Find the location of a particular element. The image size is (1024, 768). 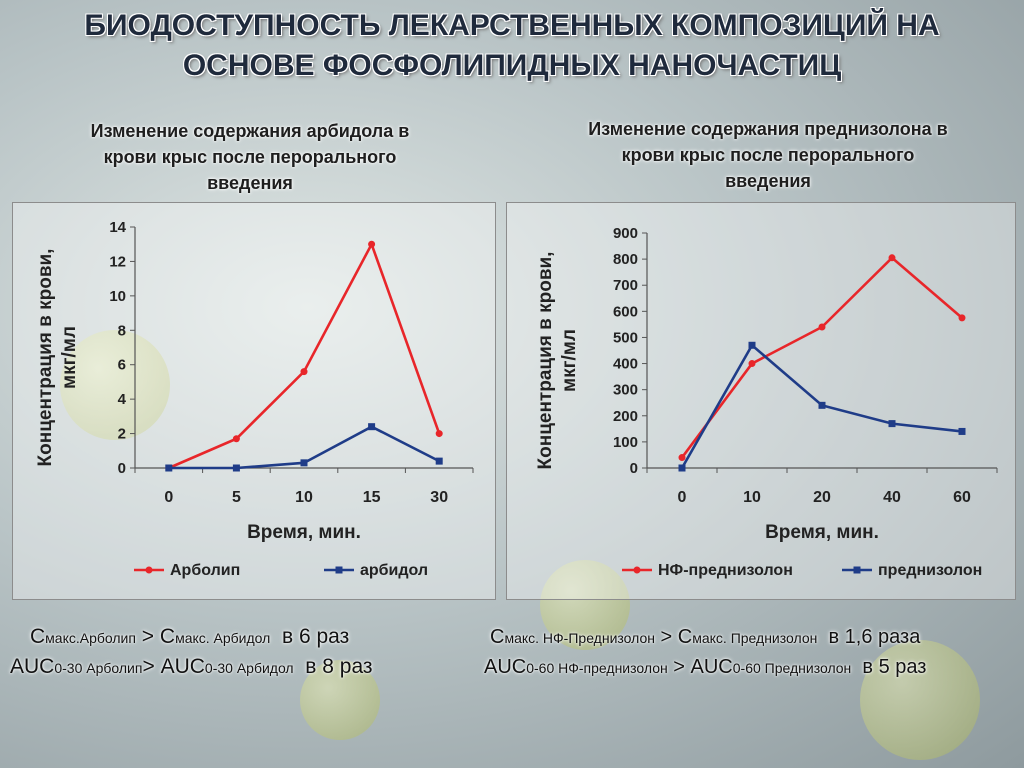

y-tick-label: 6 is located at coordinates (122, 365).